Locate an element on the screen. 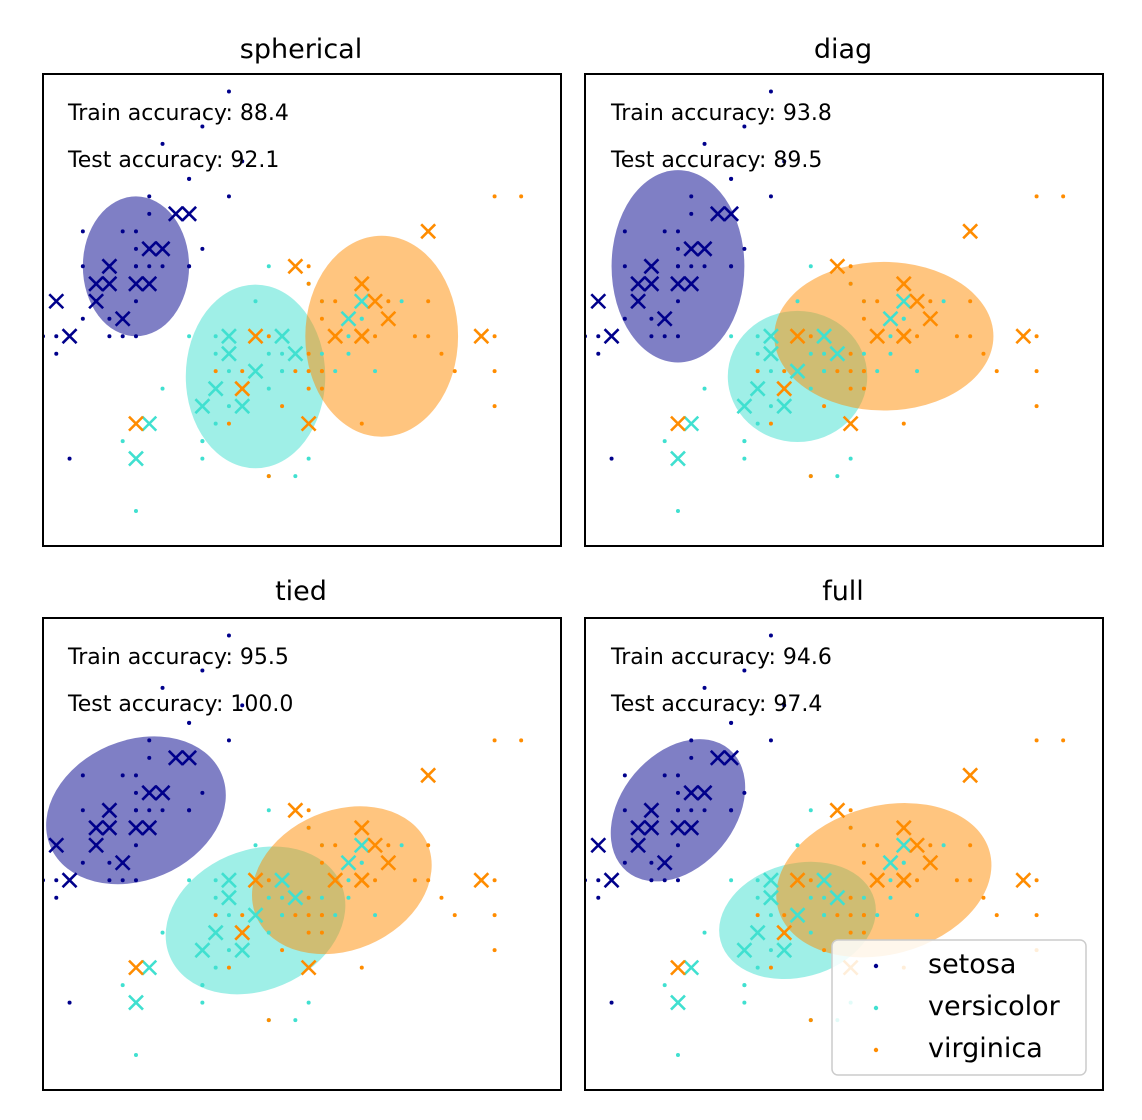 The height and width of the screenshot is (1120, 1142). legend-label-virginica: virginica is located at coordinates (985, 1048).